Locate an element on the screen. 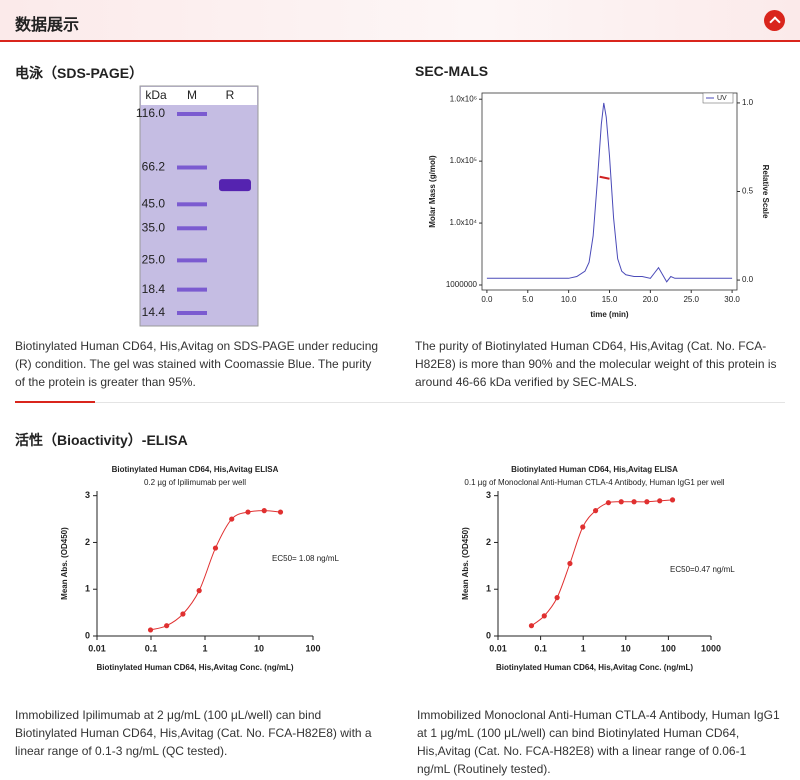 Image resolution: width=800 pixels, height=780 pixels. header-title: 数据展示 is located at coordinates (47, 25).